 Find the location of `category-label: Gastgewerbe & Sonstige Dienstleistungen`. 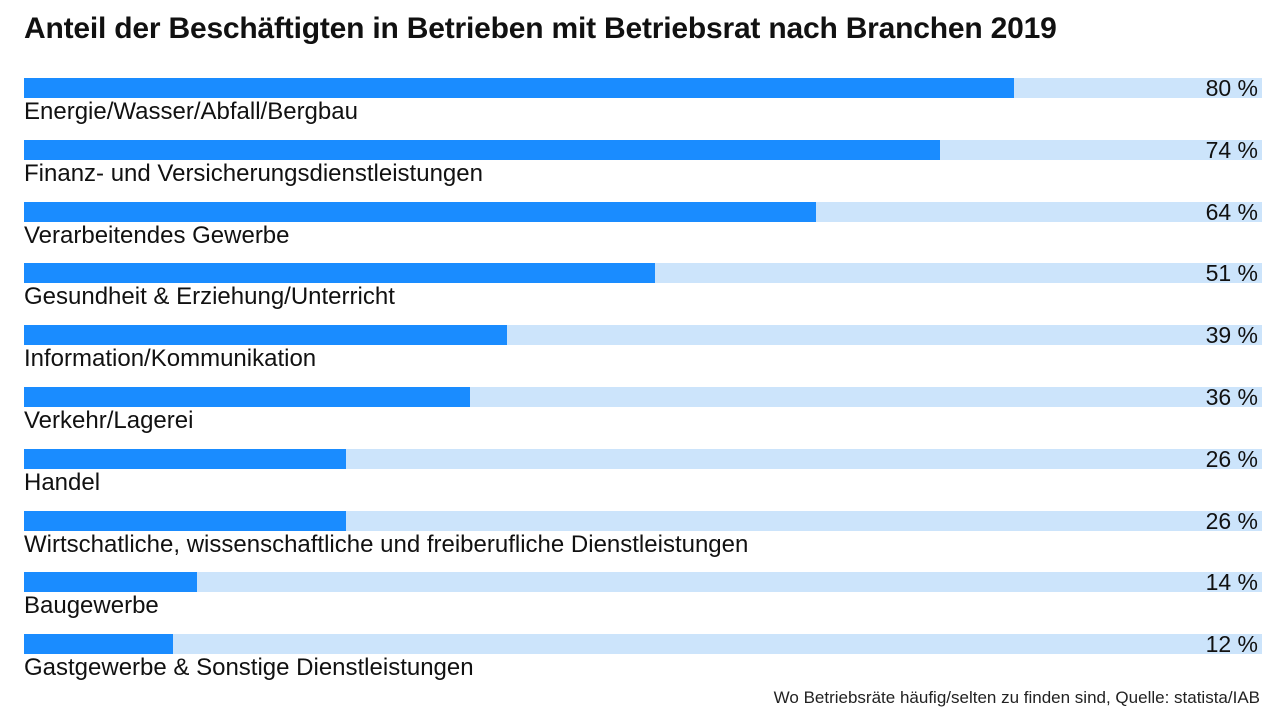

category-label: Gastgewerbe & Sonstige Dienstleistungen is located at coordinates (249, 668).